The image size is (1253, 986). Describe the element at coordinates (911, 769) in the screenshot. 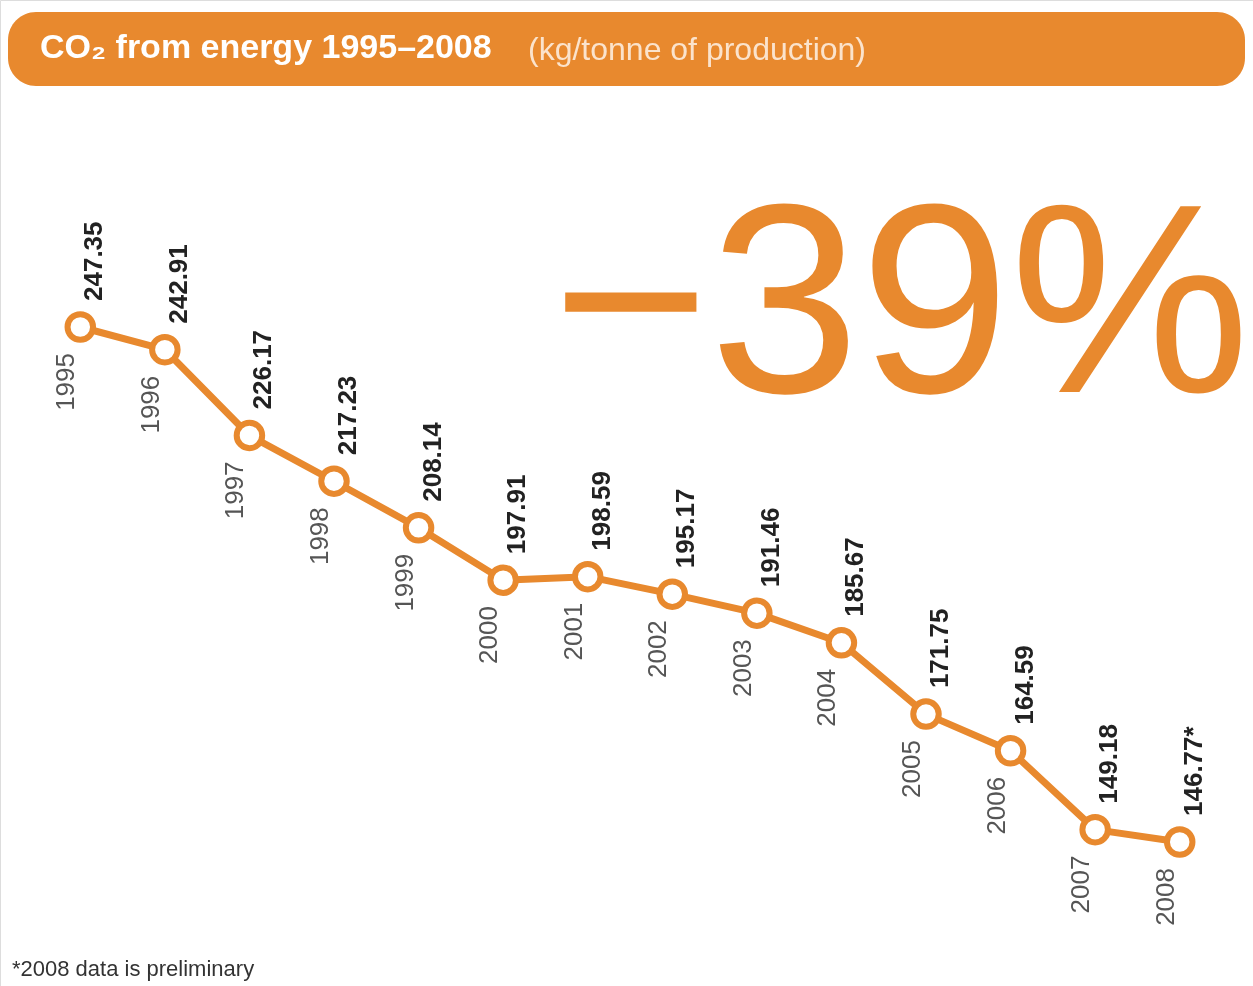

I see `x-tick-label: 2005` at that location.